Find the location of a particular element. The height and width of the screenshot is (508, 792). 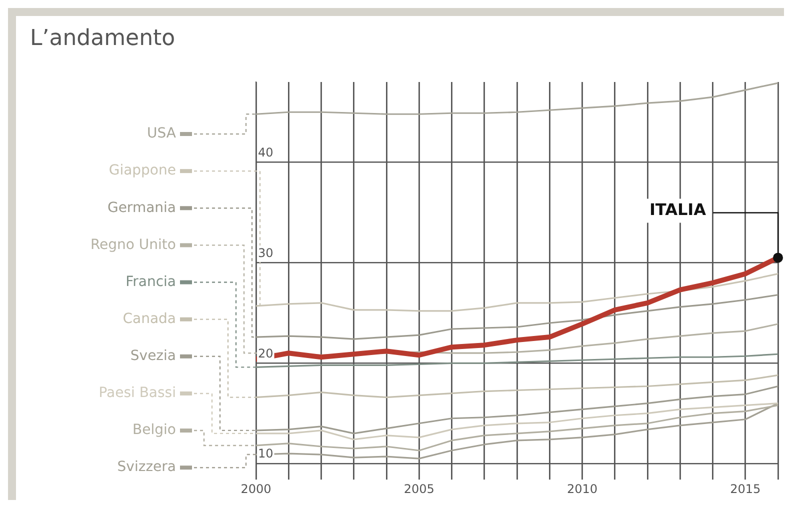

y-tick-label: 40 is located at coordinates (266, 152).